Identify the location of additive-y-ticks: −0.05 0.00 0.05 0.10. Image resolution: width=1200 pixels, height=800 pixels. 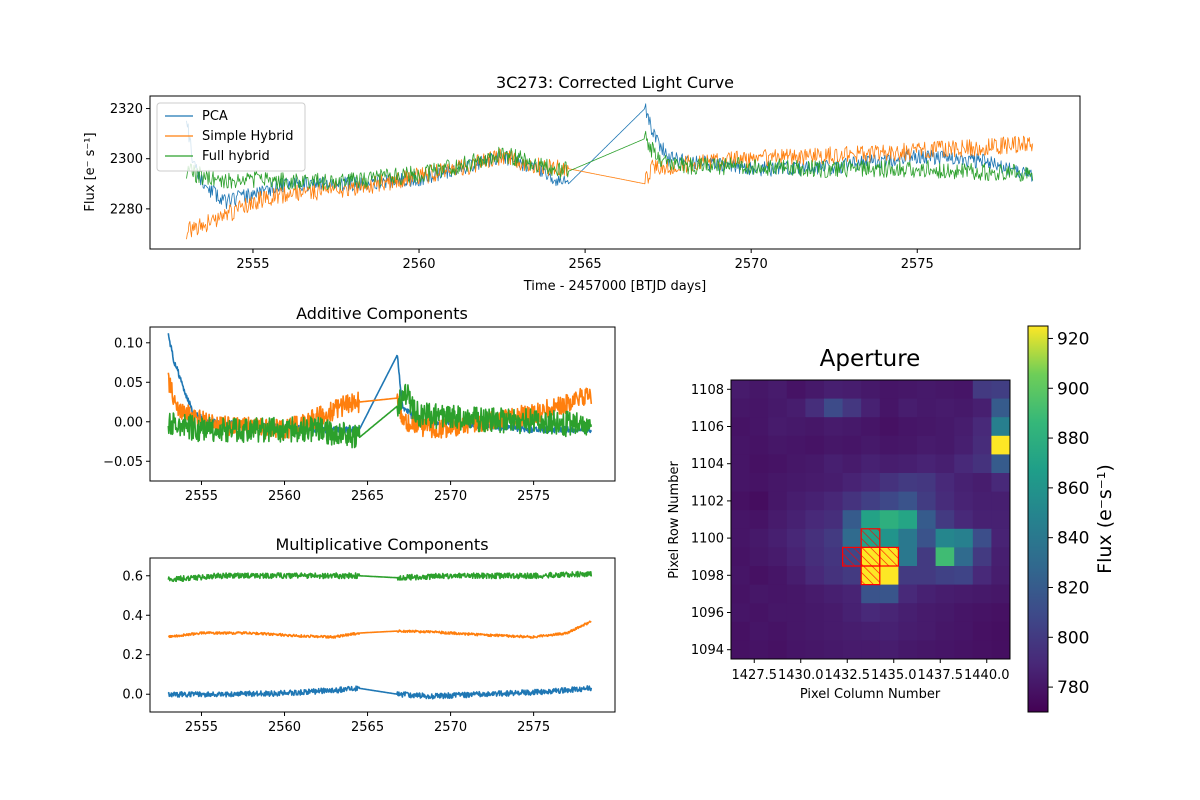
(126, 403).